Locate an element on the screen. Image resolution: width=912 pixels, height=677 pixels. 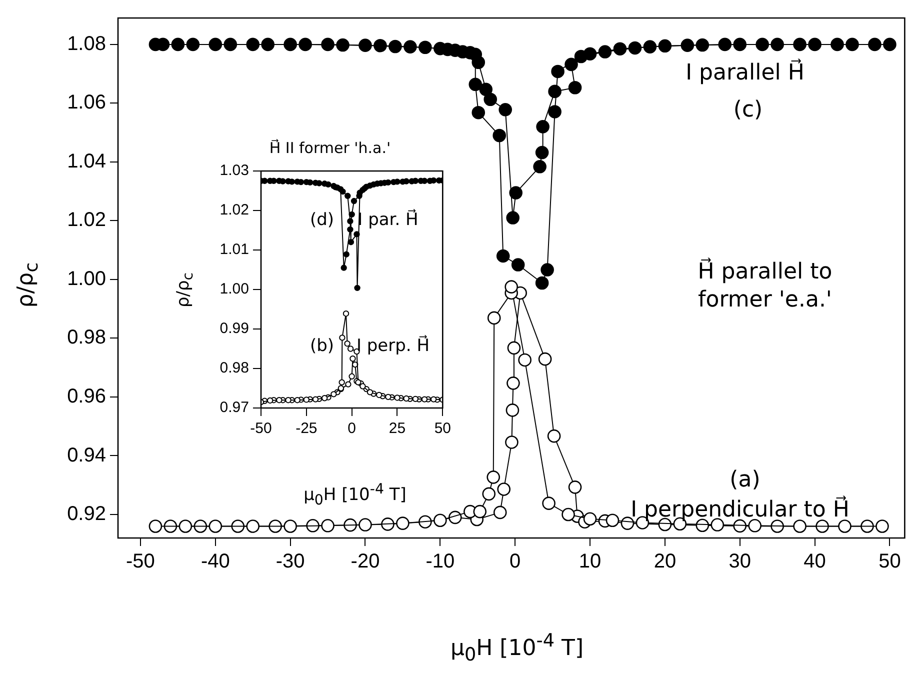
x-tick-label: -25 is located at coordinates (307, 429).